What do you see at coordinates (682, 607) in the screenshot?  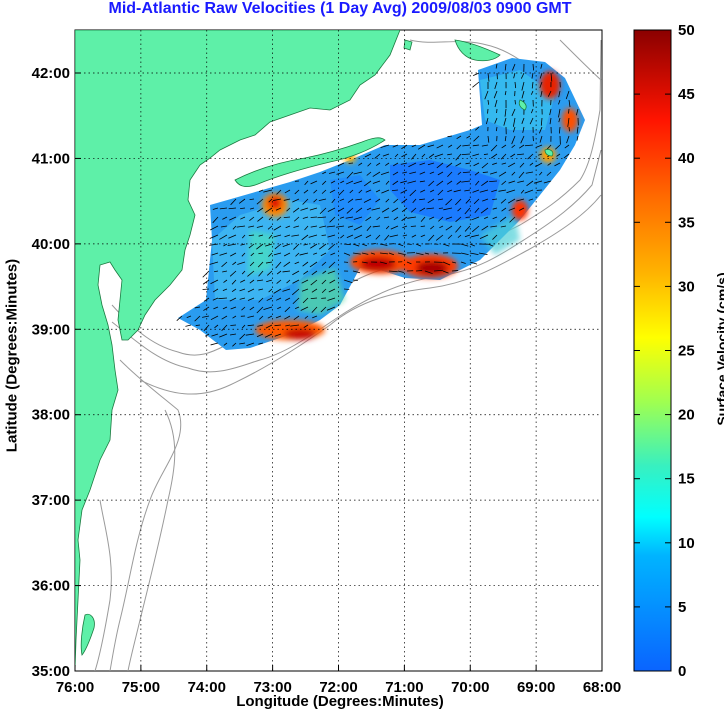 I see `colorbar-tick-label: 5` at bounding box center [682, 607].